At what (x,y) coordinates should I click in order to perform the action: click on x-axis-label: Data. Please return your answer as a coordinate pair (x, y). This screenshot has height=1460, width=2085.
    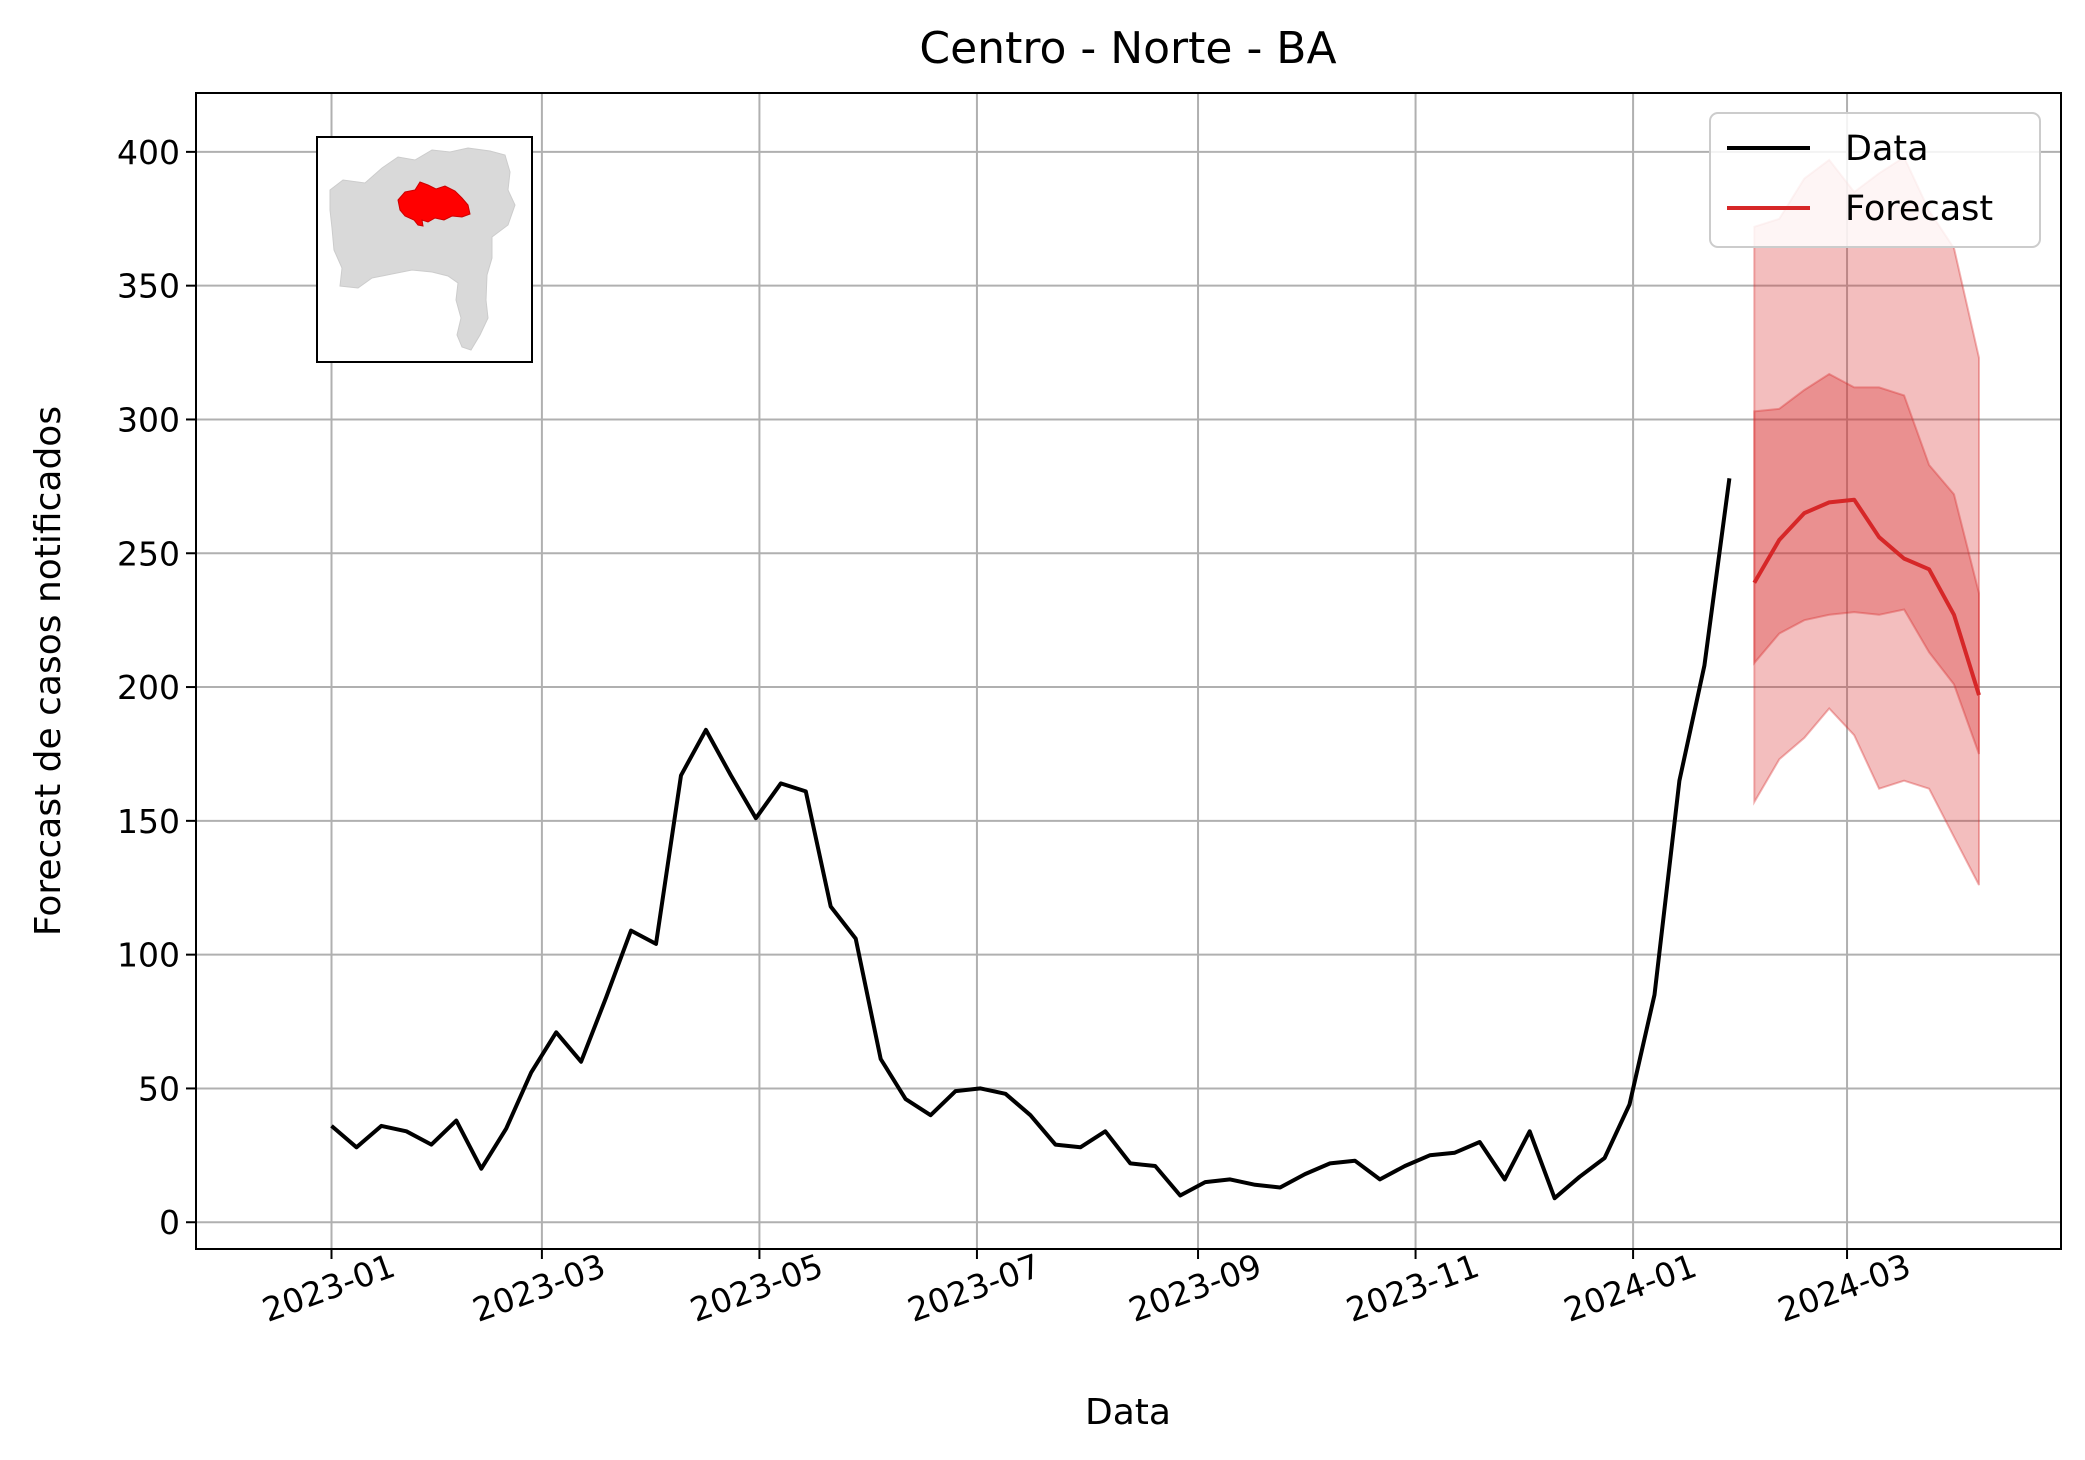
    Looking at the image, I should click on (1128, 1412).